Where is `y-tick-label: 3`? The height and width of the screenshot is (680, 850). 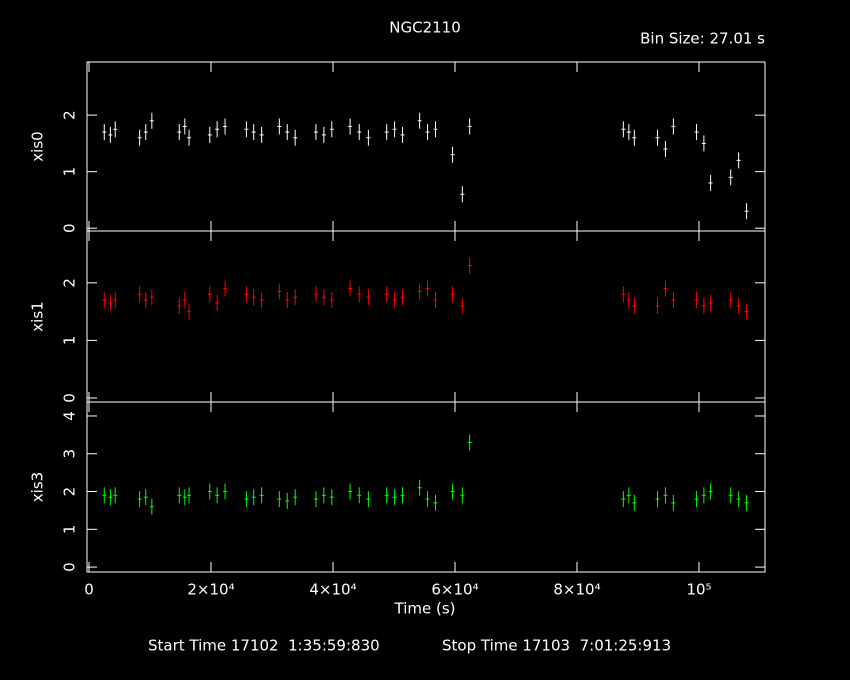 y-tick-label: 3 is located at coordinates (70, 454).